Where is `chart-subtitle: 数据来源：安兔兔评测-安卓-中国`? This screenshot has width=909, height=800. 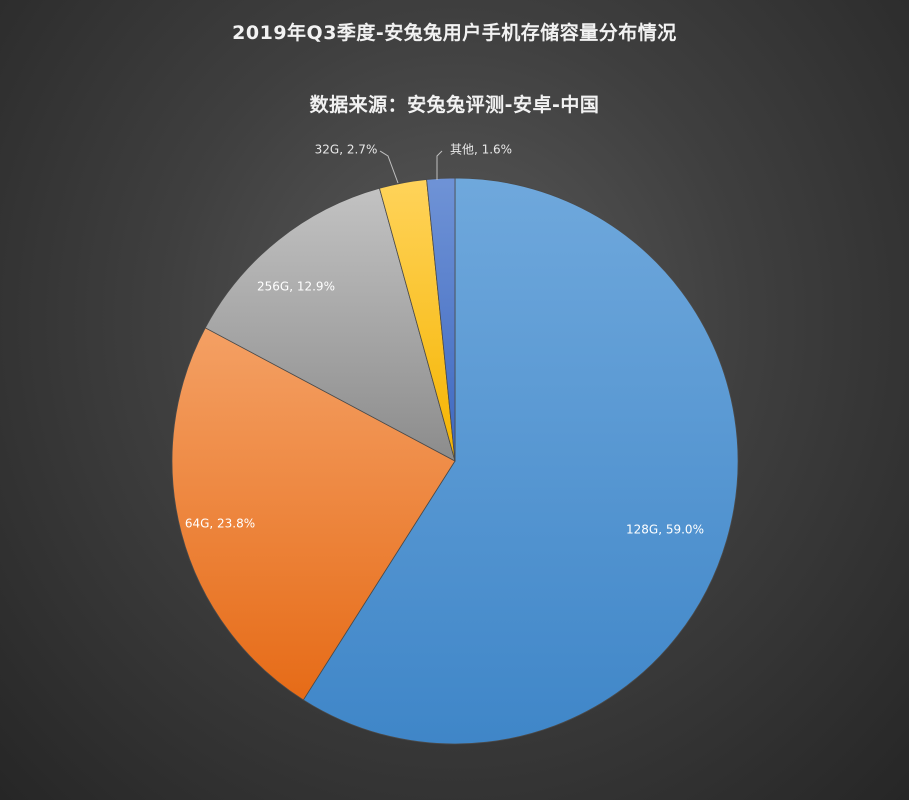 chart-subtitle: 数据来源：安兔兔评测-安卓-中国 is located at coordinates (454, 105).